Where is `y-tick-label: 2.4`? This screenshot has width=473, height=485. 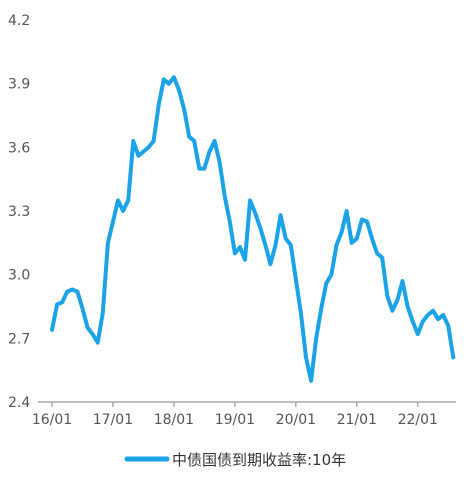
y-tick-label: 2.4 is located at coordinates (19, 403).